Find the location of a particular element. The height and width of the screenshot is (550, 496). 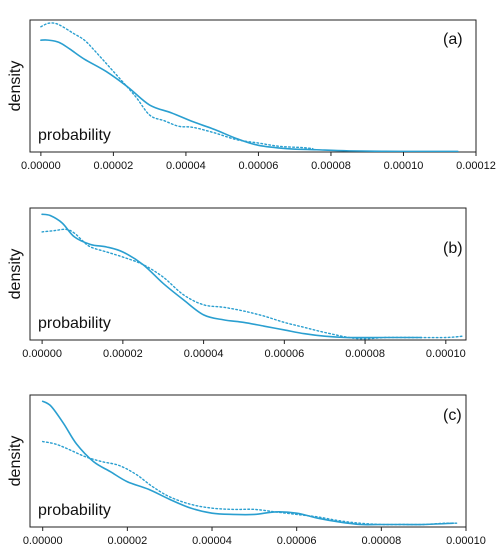

panel-label-b: (b) is located at coordinates (453, 248).